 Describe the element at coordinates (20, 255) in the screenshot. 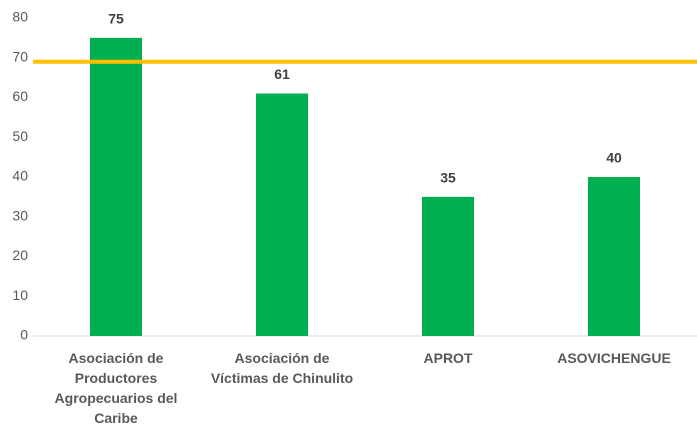

I see `y-tick-label: 20` at that location.